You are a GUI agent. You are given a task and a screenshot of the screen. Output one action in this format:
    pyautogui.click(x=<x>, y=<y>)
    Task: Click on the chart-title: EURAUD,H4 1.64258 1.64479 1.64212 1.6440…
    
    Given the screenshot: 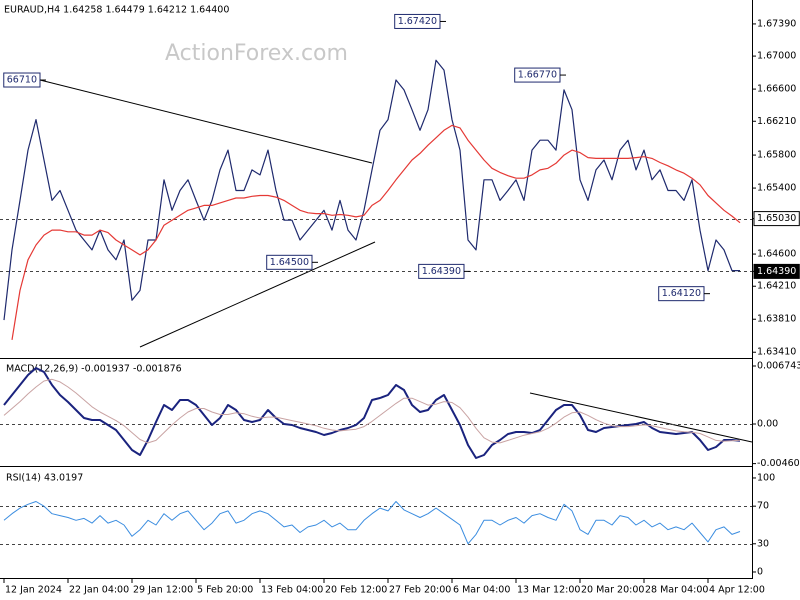 What is the action you would take?
    pyautogui.click(x=116, y=10)
    